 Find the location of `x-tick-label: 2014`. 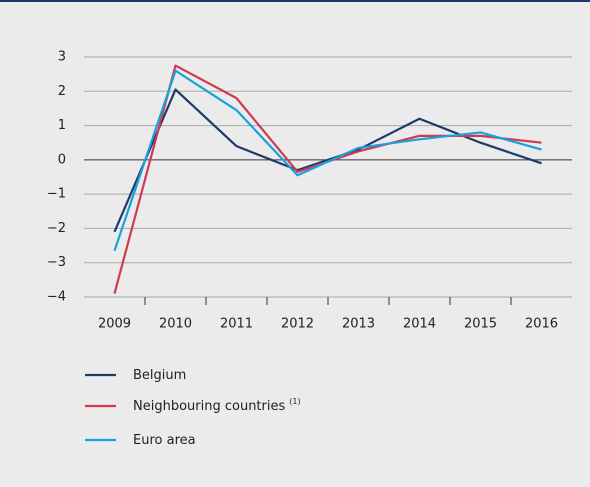

x-tick-label: 2014 is located at coordinates (419, 324).